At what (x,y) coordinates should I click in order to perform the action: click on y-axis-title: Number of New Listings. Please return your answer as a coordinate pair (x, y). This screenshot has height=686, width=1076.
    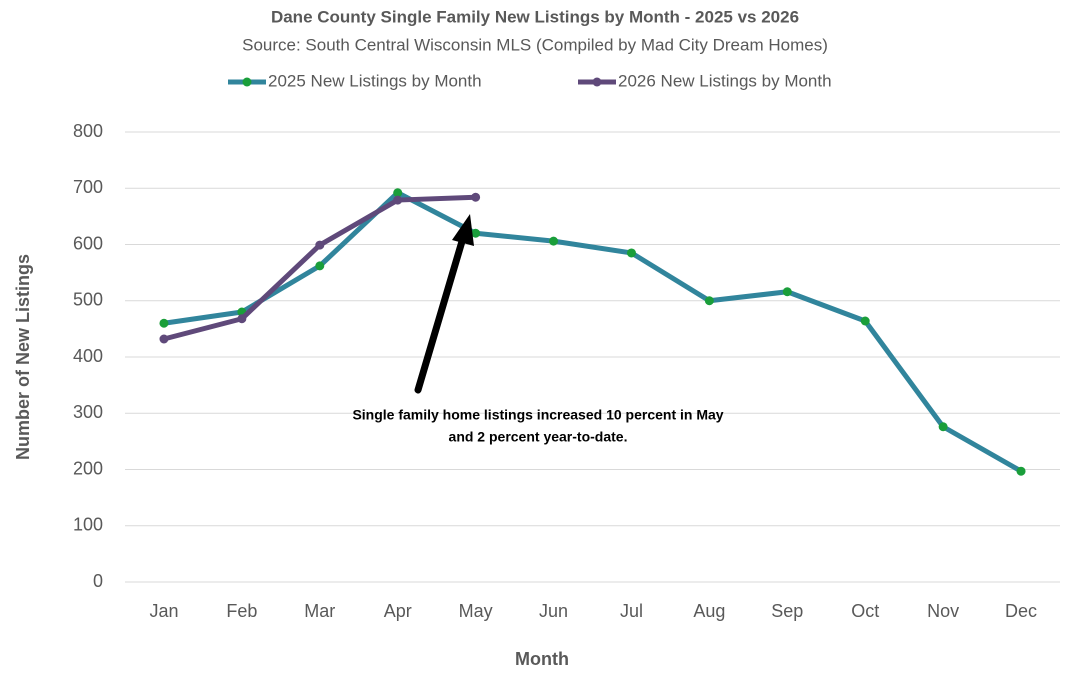
    Looking at the image, I should click on (23, 357).